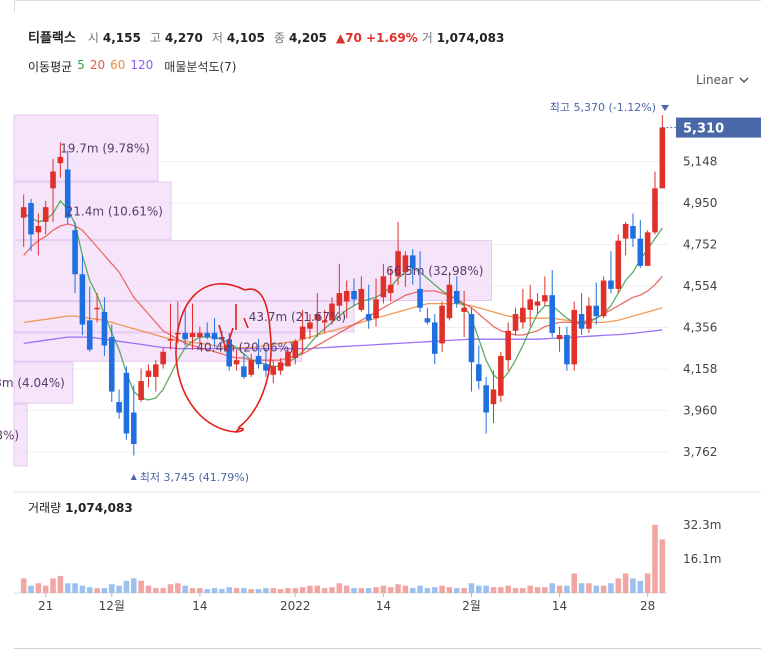 The height and width of the screenshot is (667, 761). What do you see at coordinates (700, 452) in the screenshot?
I see `y-tick-label: 3,762` at bounding box center [700, 452].